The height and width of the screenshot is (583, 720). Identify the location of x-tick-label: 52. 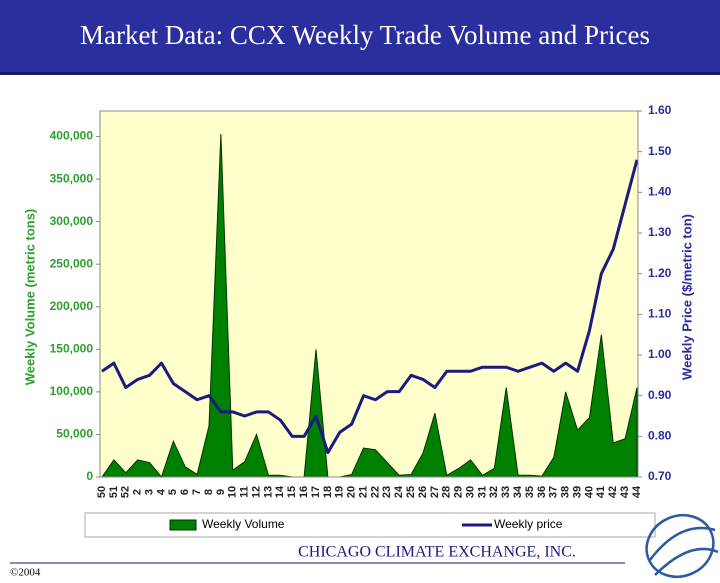
(126, 492).